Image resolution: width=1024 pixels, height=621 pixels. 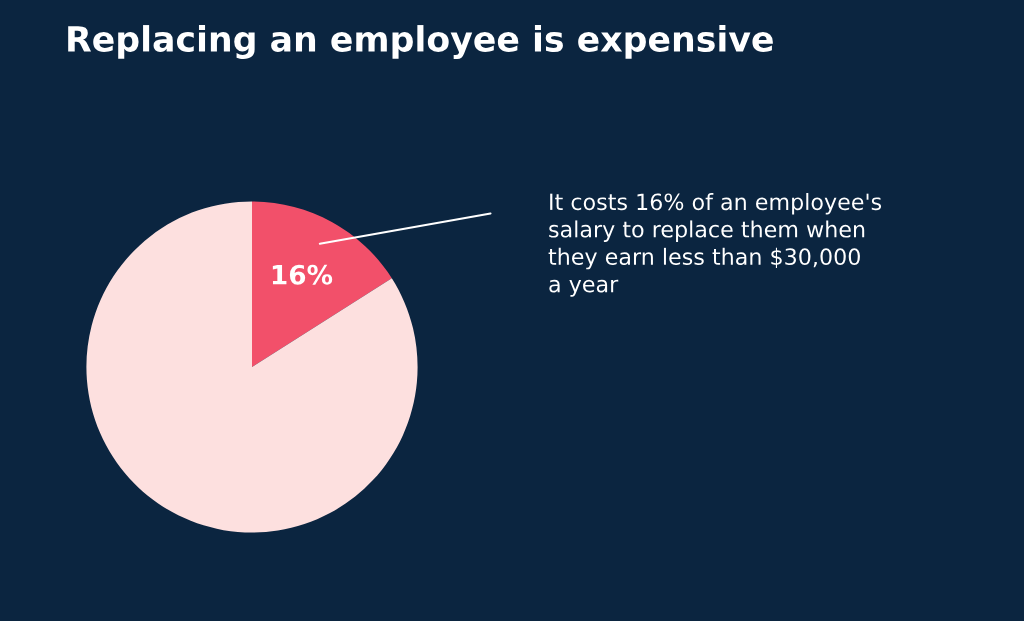 I want to click on text: It costs 16% of an employee's salary to replace them when they earn less than $30,000 a year, so click(x=715, y=245).